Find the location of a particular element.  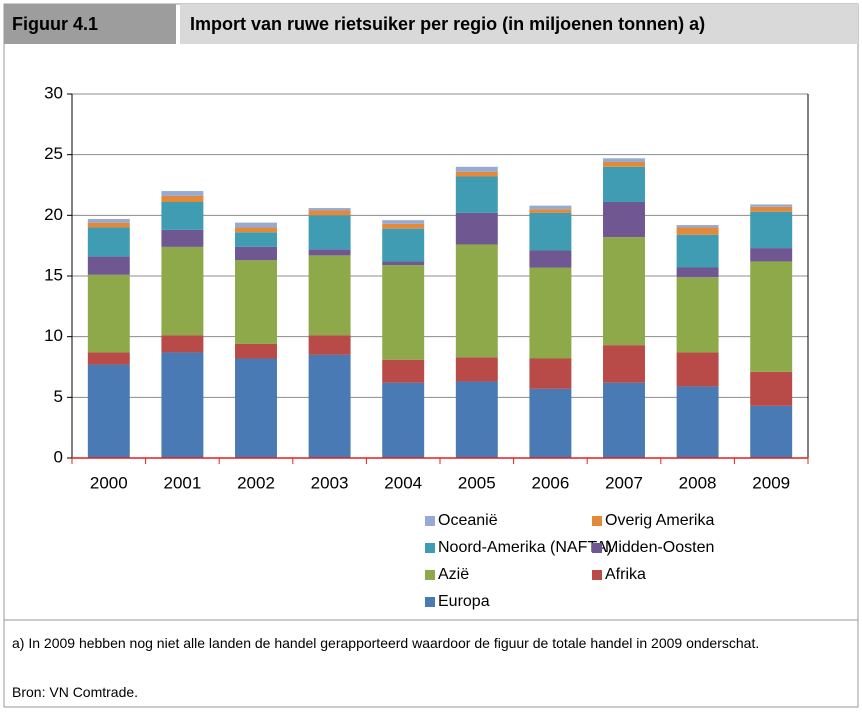

title-bg is located at coordinates (519, 24).